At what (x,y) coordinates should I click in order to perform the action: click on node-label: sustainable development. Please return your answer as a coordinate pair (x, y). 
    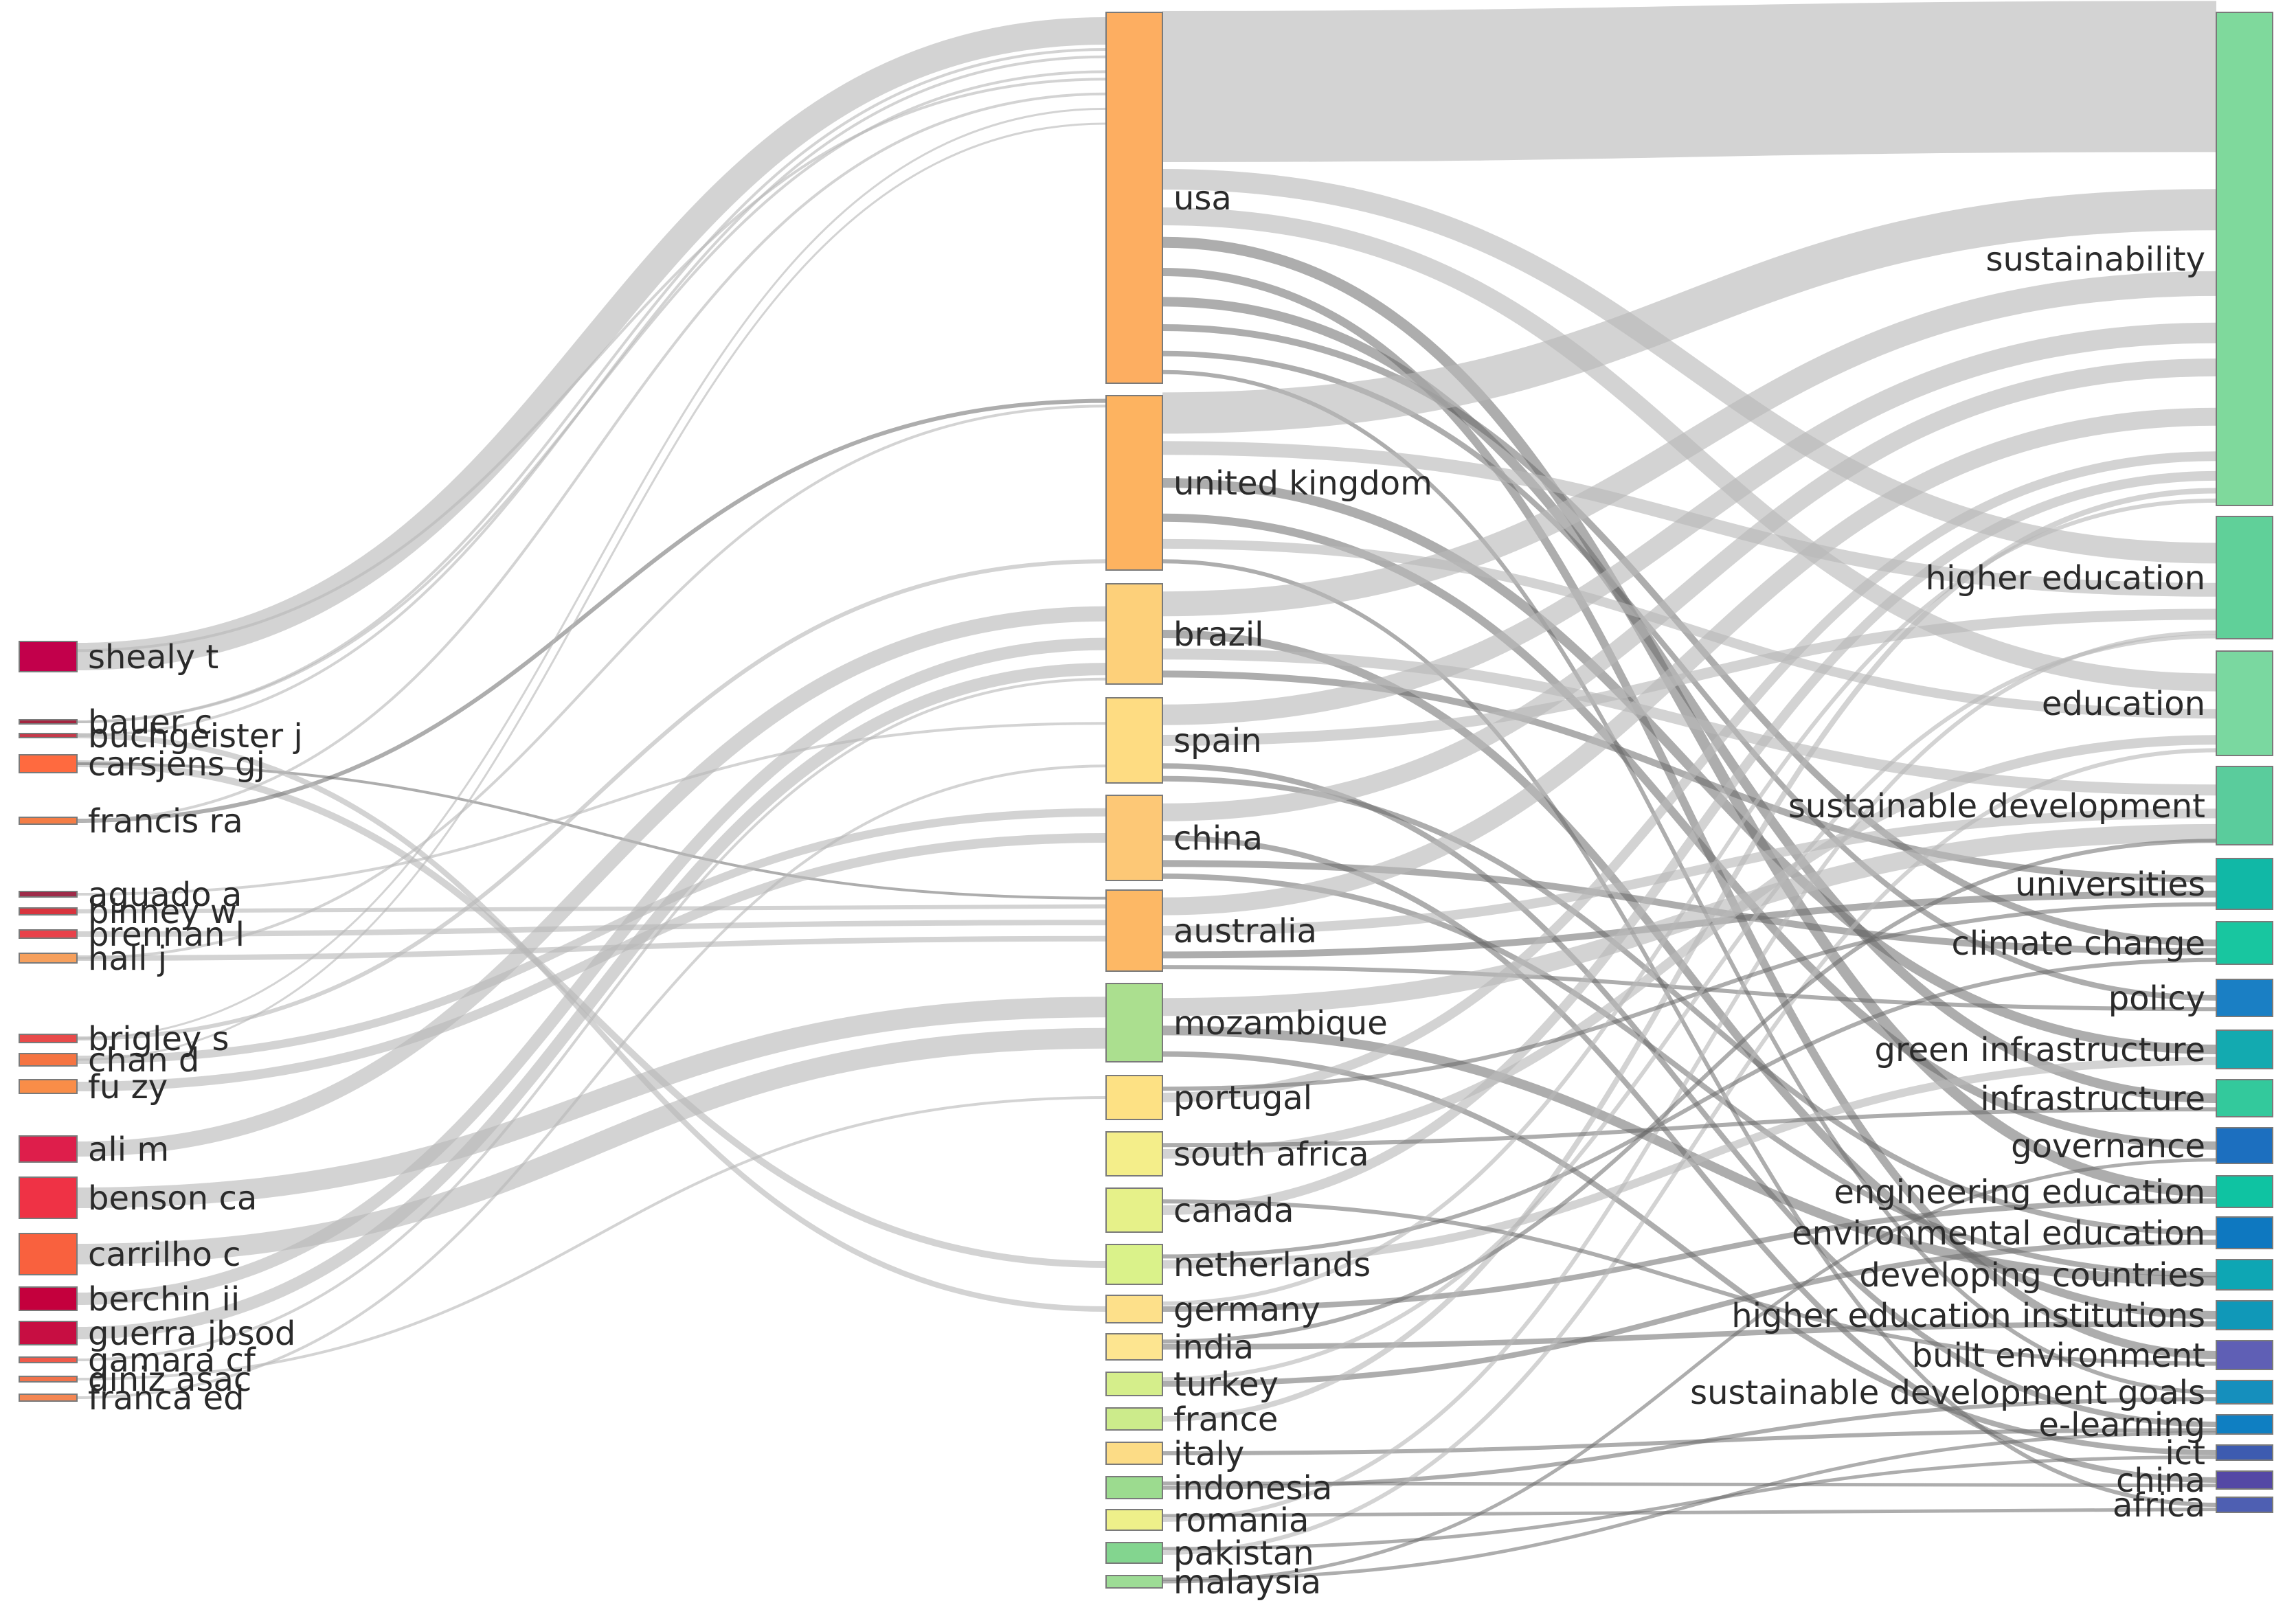
    Looking at the image, I should click on (1996, 807).